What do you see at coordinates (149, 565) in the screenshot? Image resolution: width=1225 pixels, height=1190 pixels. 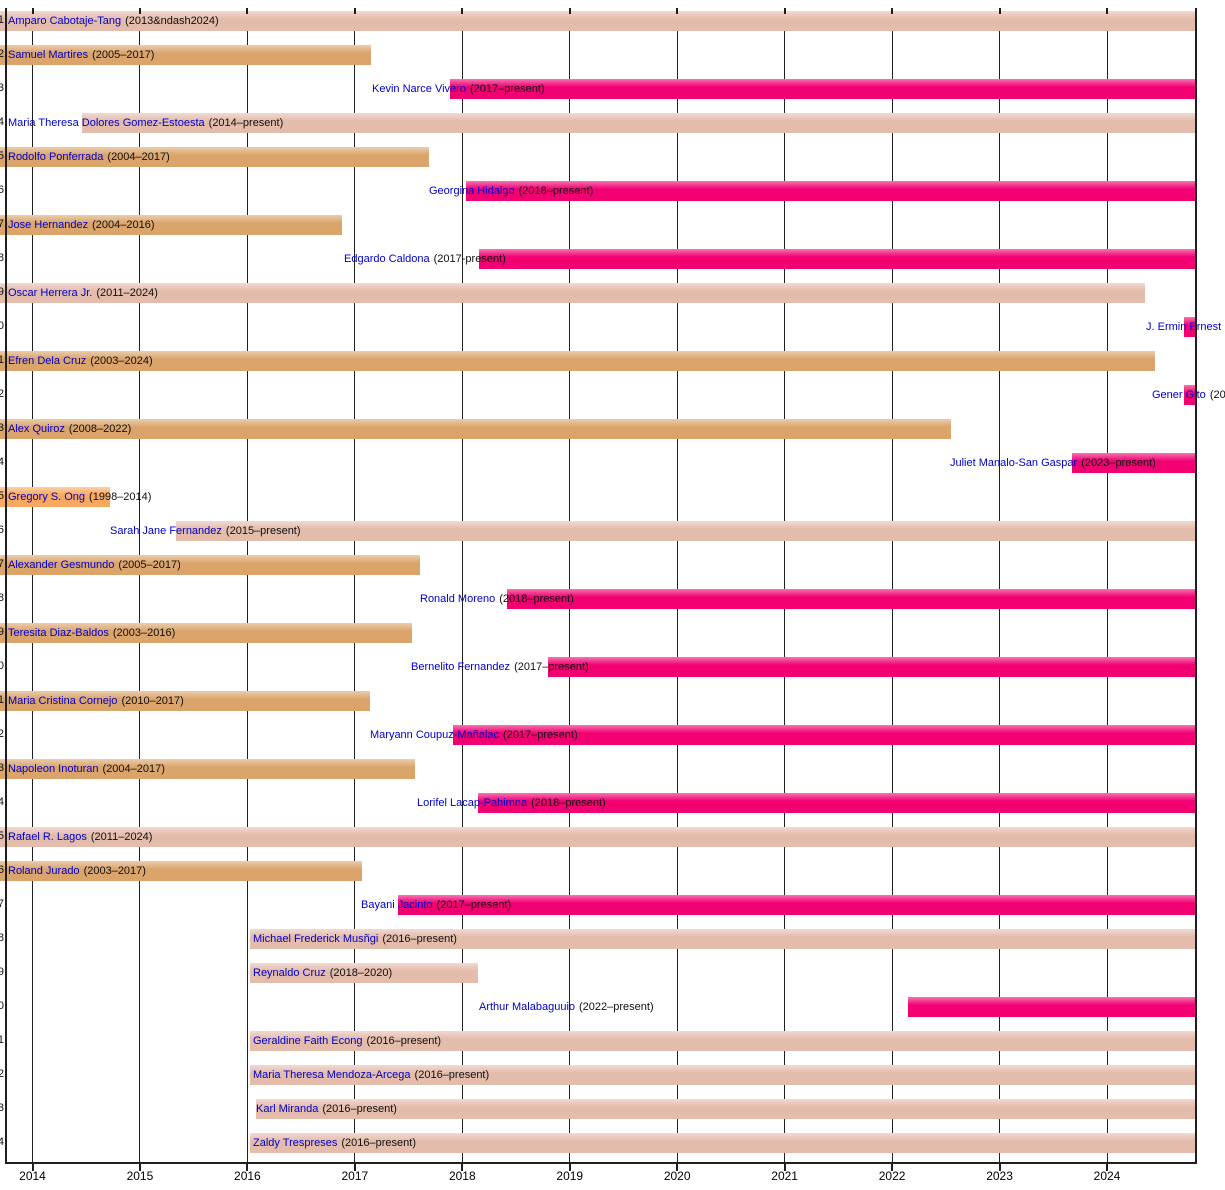 I see `person-term-years: (2005–2017)` at bounding box center [149, 565].